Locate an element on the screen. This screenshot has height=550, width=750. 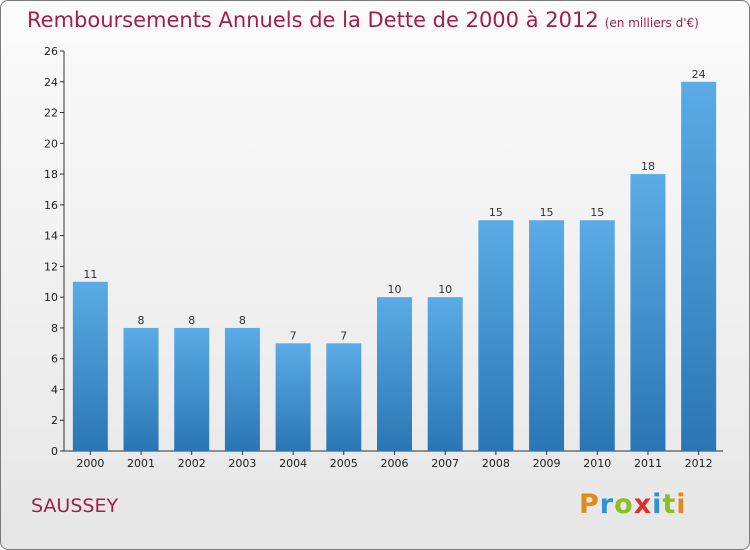
bar-2008 is located at coordinates (496, 335).